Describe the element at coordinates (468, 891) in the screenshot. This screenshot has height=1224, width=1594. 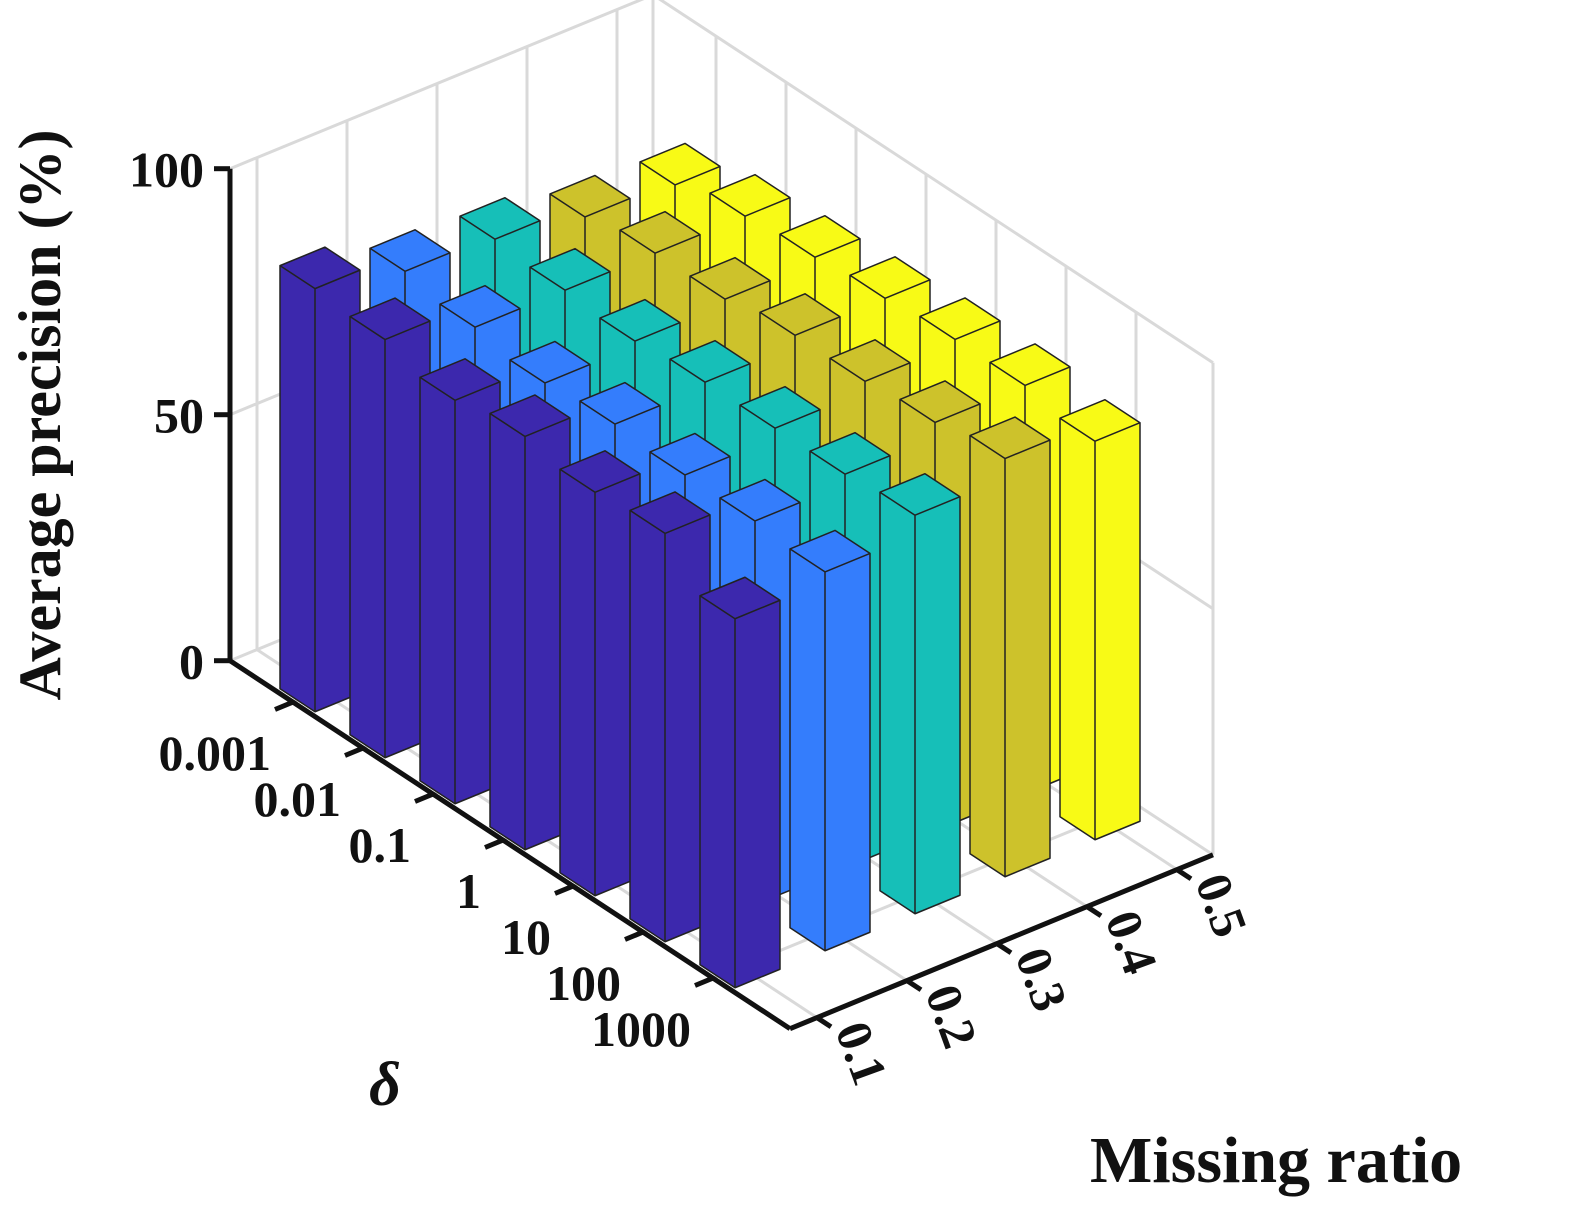
I see `x-tick-label: 1` at that location.